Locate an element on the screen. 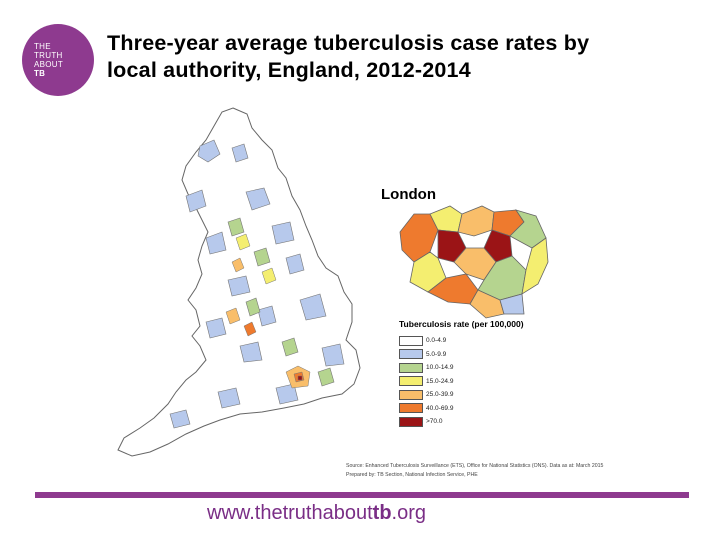 The width and height of the screenshot is (720, 540). legend-label: 0.0-4.9 is located at coordinates (436, 340).